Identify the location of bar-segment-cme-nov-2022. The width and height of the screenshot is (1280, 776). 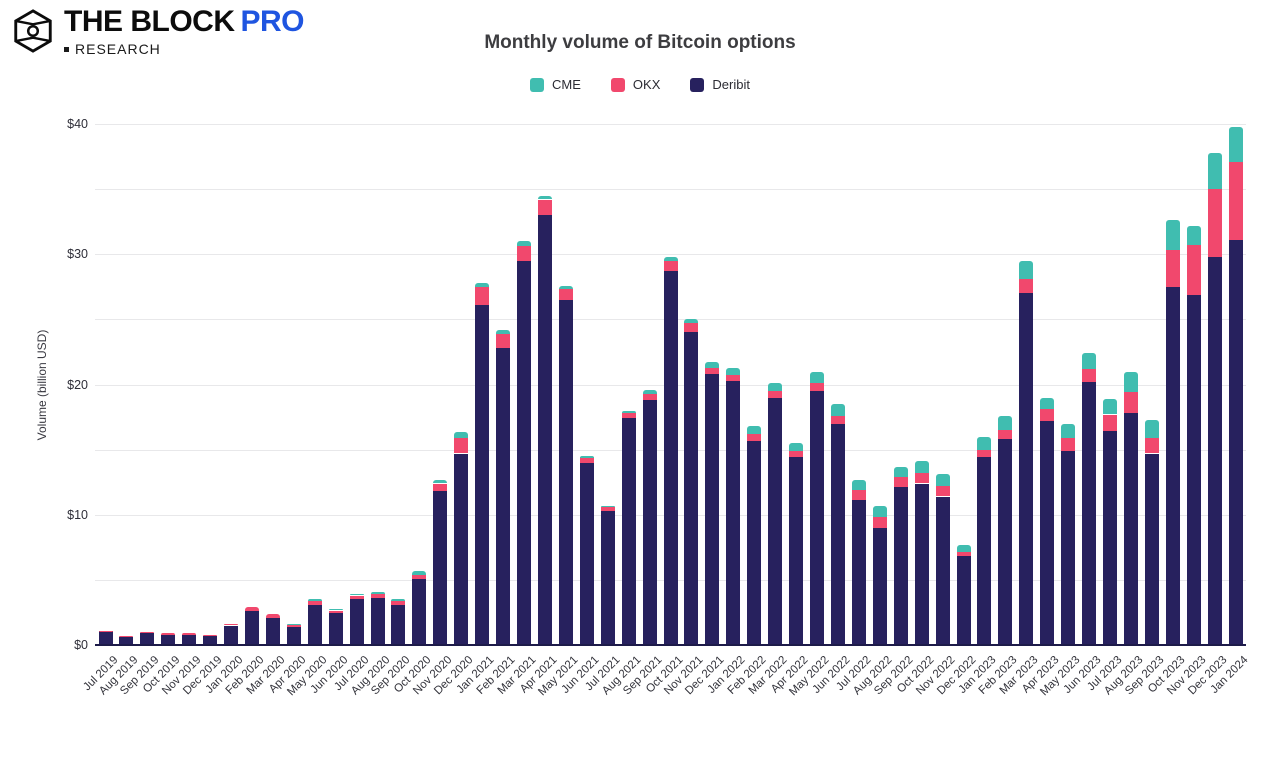
(942, 480).